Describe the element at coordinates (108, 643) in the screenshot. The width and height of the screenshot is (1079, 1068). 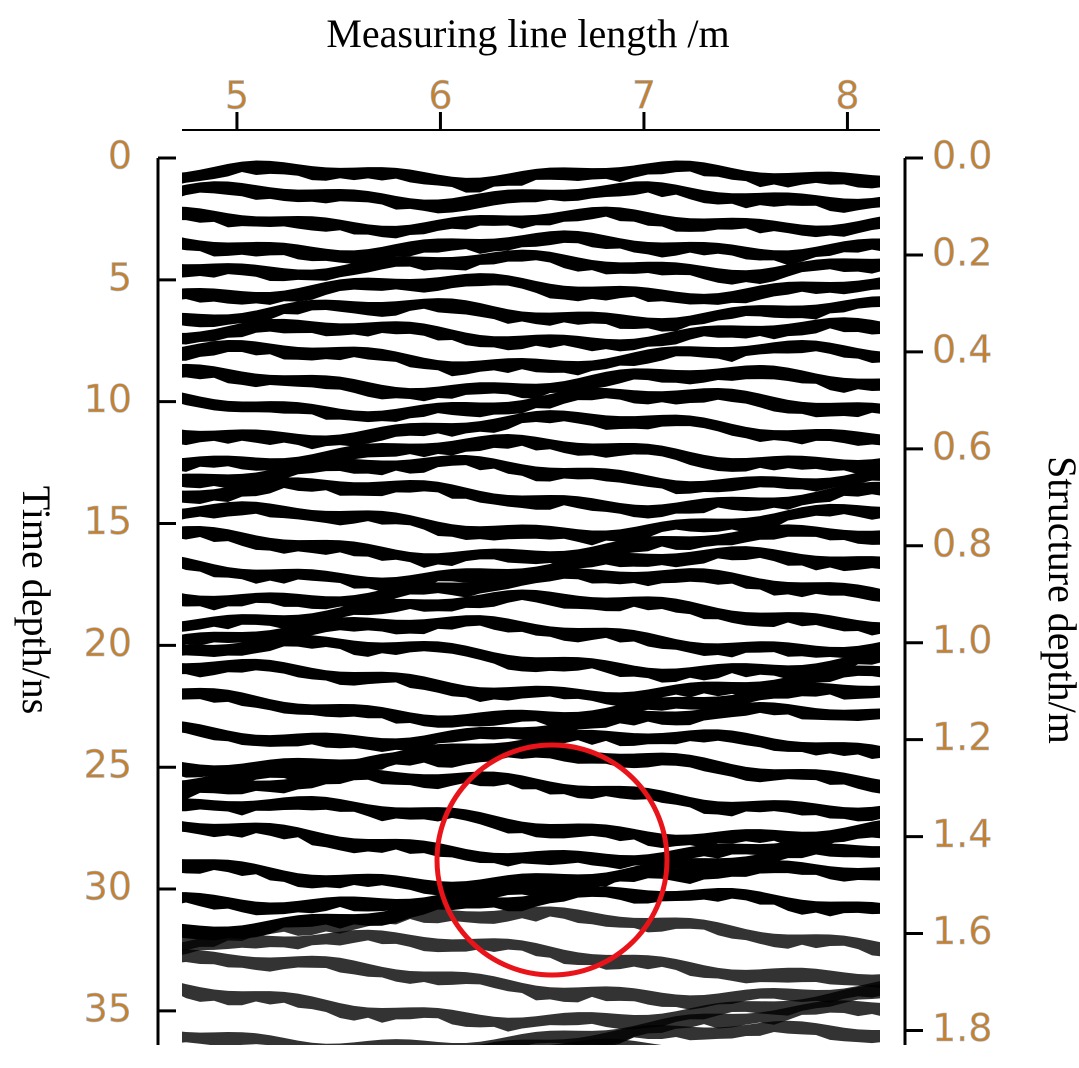
I see `y-tick-label: 20` at that location.